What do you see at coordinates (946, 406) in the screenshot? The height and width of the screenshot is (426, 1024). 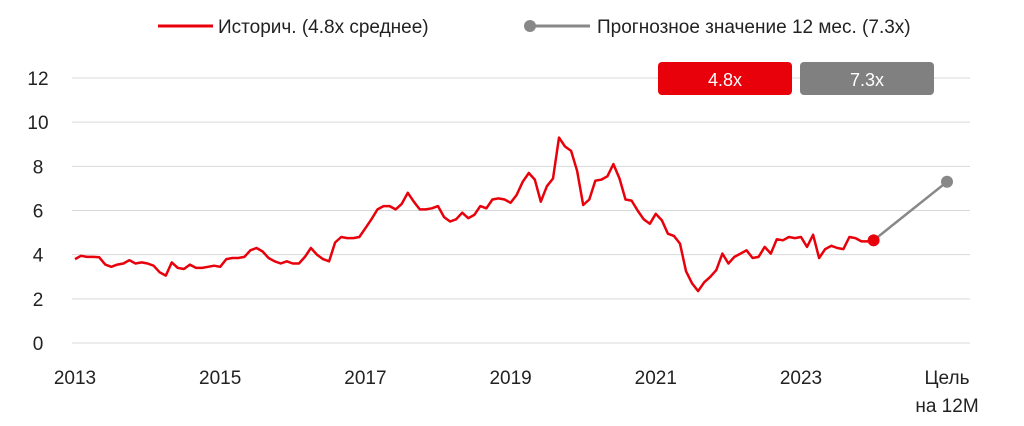 I see `x-tick-label-target: на 12М` at bounding box center [946, 406].